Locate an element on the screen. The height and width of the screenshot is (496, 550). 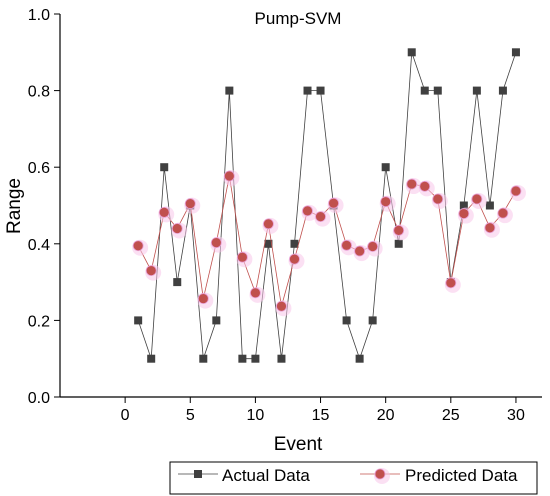
y-tick-label: 0.8 is located at coordinates (39, 92).